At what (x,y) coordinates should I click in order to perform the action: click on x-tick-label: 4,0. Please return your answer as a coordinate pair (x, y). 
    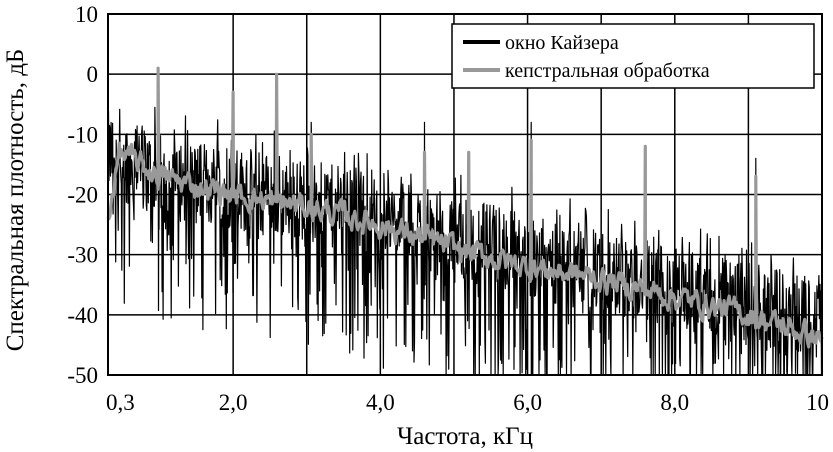
    Looking at the image, I should click on (380, 402).